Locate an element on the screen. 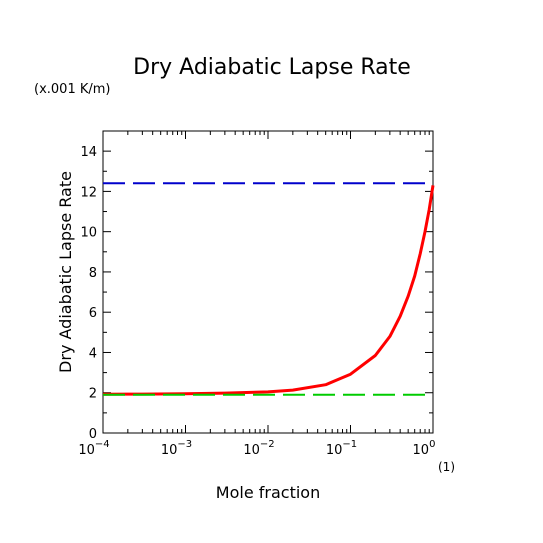 The width and height of the screenshot is (543, 543). y-tick-label: 2 is located at coordinates (93, 394).